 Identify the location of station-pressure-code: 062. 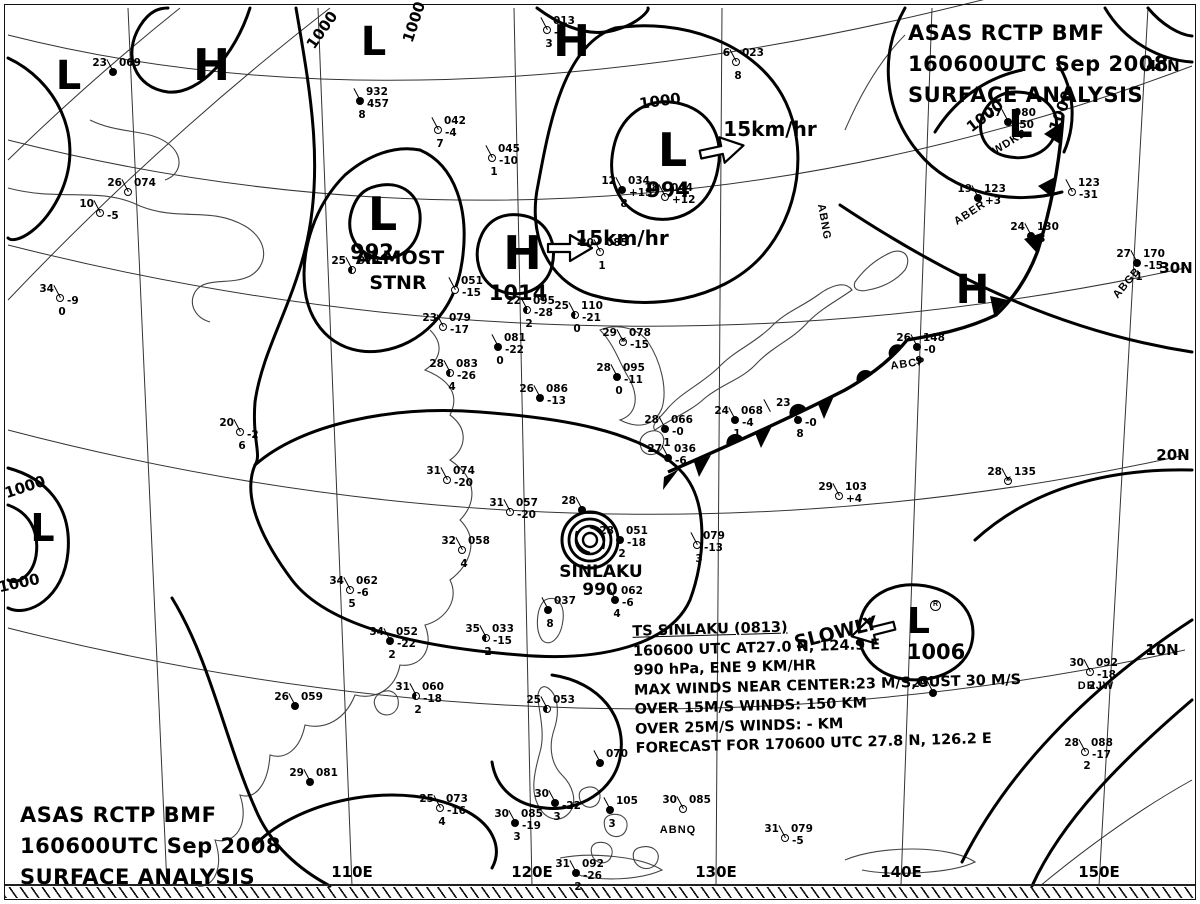
(632, 591).